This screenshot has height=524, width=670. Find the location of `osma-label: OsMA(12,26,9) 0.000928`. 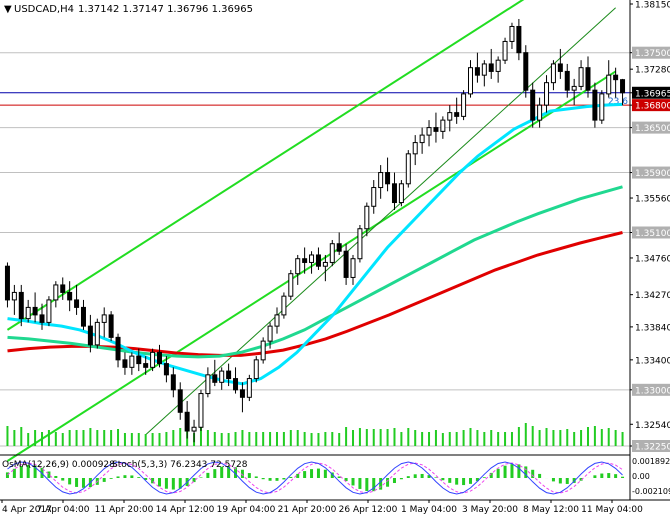

osma-label: OsMA(12,26,9) 0.000928 is located at coordinates (58, 465).